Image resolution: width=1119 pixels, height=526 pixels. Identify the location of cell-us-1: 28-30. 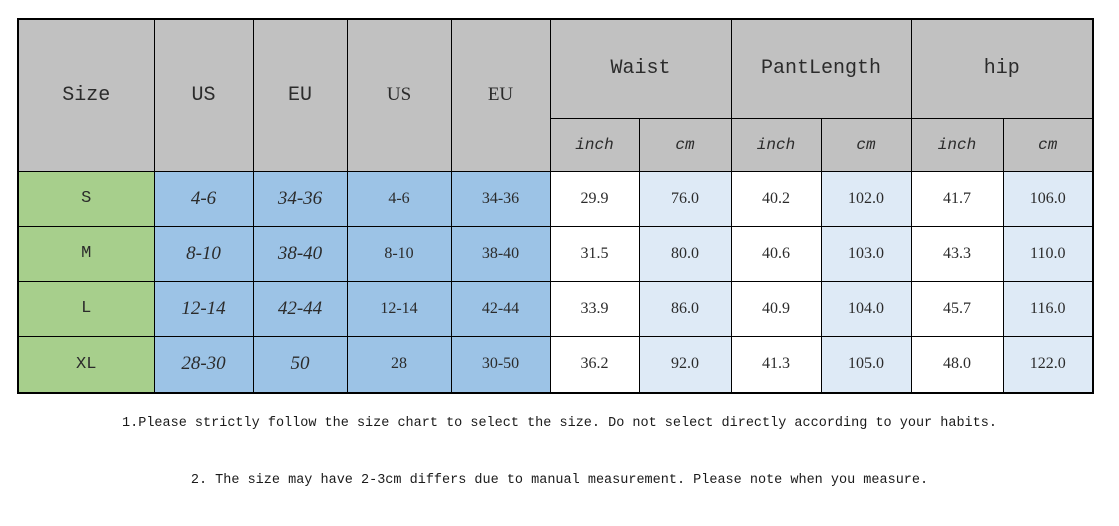
(203, 364).